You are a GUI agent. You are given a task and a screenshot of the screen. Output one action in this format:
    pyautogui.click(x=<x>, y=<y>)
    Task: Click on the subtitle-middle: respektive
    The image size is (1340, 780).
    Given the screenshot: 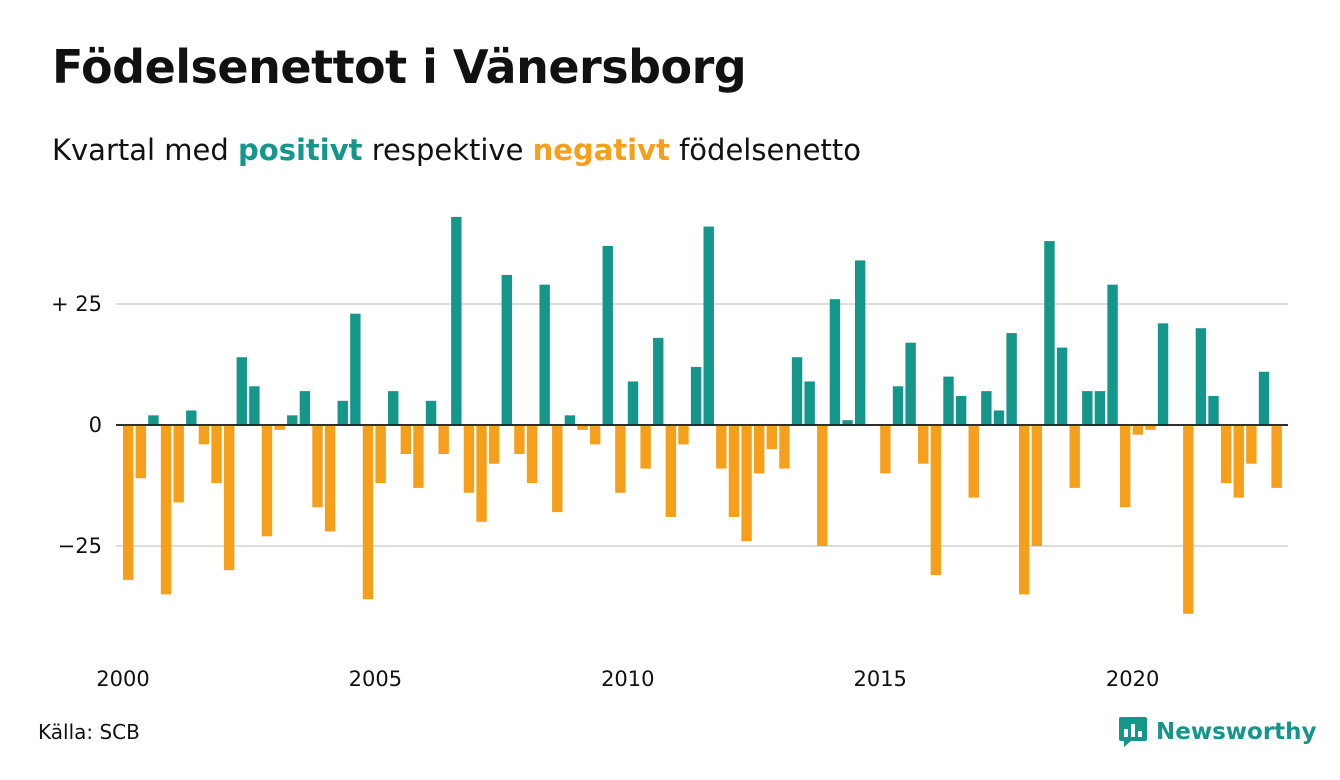 What is the action you would take?
    pyautogui.click(x=447, y=150)
    